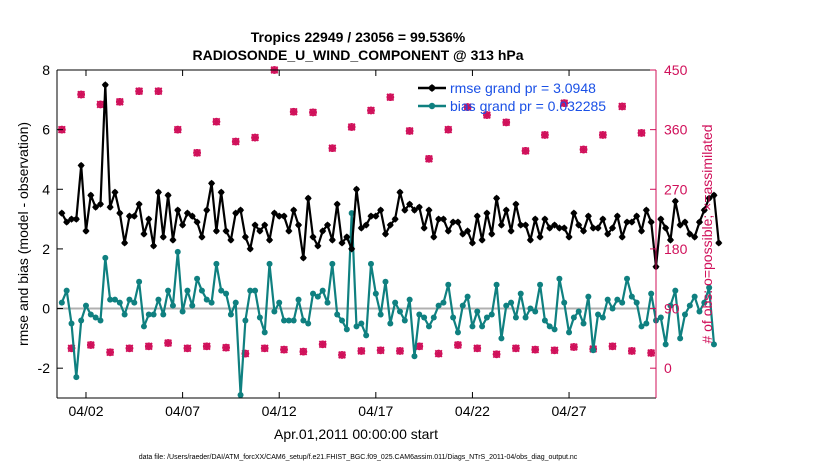 The image size is (830, 470). Describe the element at coordinates (279, 411) in the screenshot. I see `x-tick-label: 04/12` at that location.